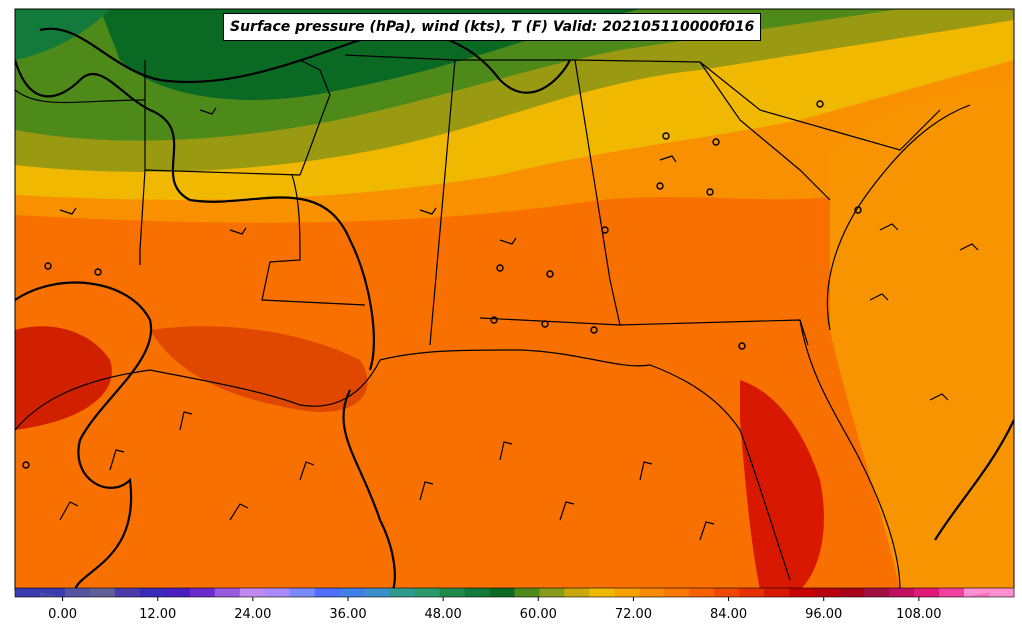  I want to click on colorbar-frame, so click(514, 592).